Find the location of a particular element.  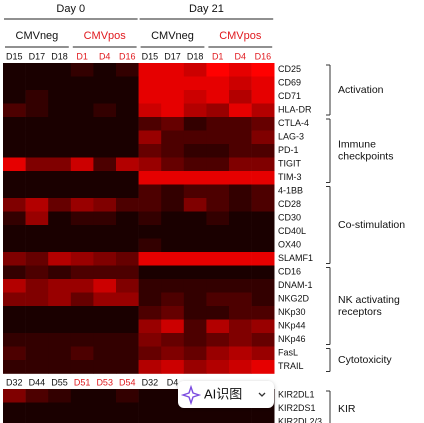

row-label: CD71 is located at coordinates (289, 96).